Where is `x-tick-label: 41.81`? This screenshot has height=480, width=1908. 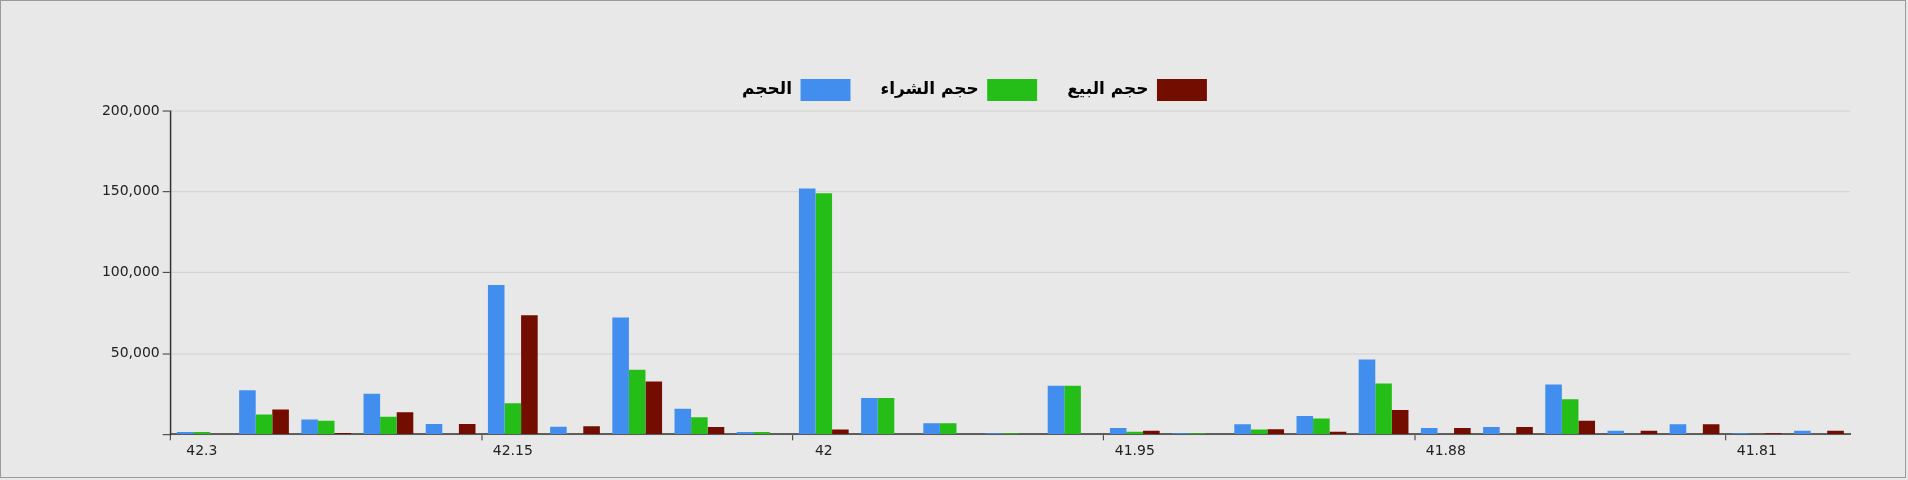 x-tick-label: 41.81 is located at coordinates (1756, 450).